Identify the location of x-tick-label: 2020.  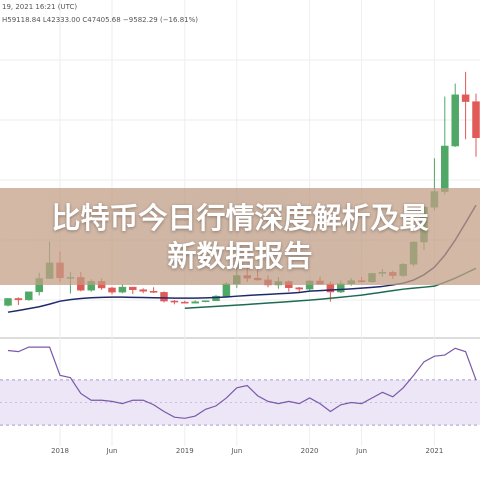
(310, 451).